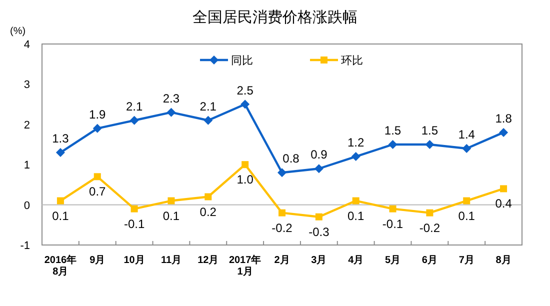 The width and height of the screenshot is (550, 306). What do you see at coordinates (208, 211) in the screenshot?
I see `data-label: 0.2` at bounding box center [208, 211].